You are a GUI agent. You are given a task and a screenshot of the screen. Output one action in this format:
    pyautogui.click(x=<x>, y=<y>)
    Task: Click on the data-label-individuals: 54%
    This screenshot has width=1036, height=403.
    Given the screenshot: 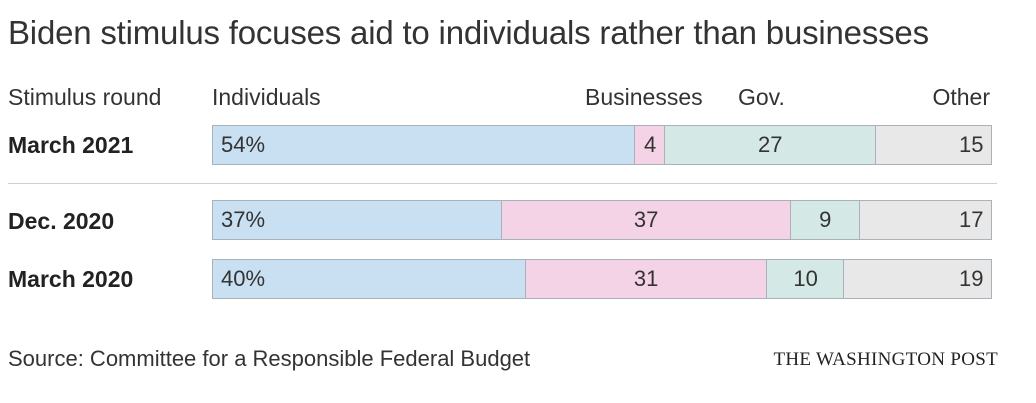 What is the action you would take?
    pyautogui.click(x=243, y=144)
    